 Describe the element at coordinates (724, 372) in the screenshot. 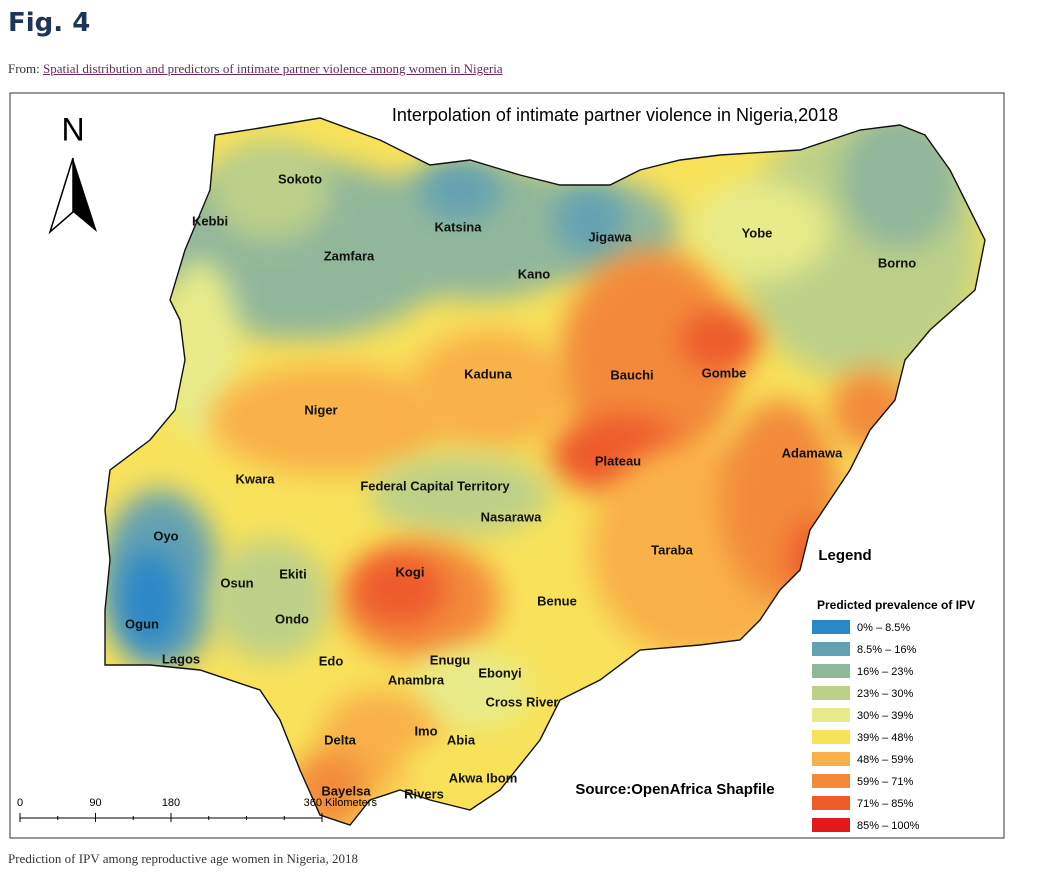

I see `state-label: Gombe` at that location.